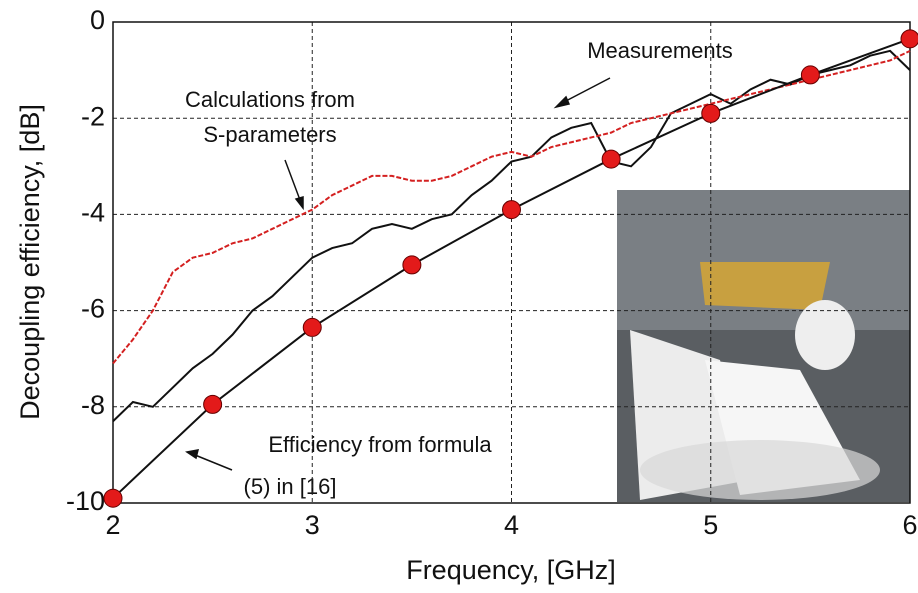 The height and width of the screenshot is (593, 918). I want to click on y-tick-label: -8, so click(93, 405).